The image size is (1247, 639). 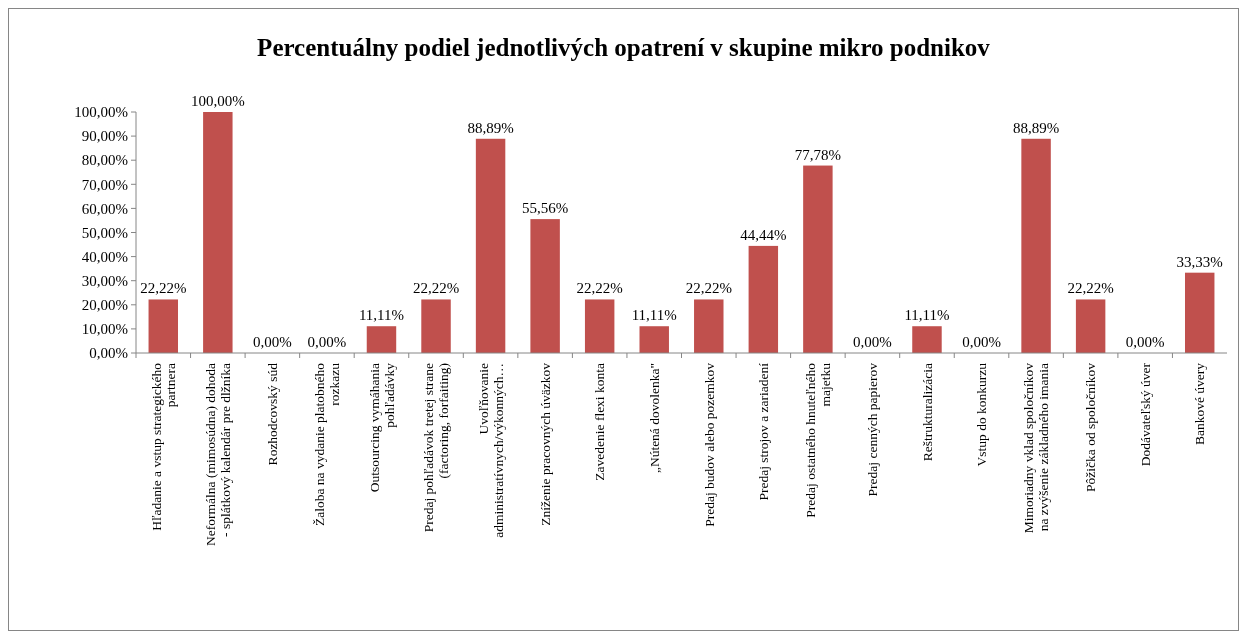 What do you see at coordinates (104, 232) in the screenshot?
I see `y-tick-label: 50,00%` at bounding box center [104, 232].